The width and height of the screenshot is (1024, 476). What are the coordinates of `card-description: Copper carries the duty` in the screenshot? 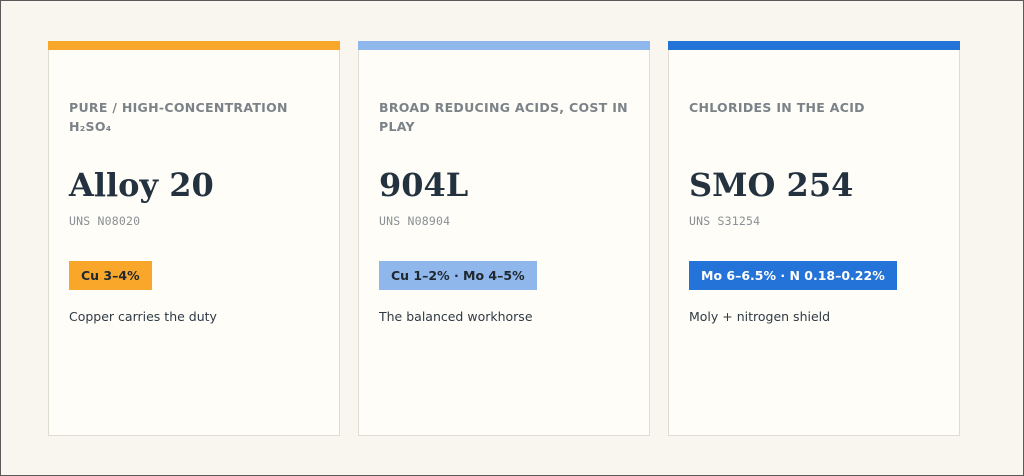 It's located at (143, 316).